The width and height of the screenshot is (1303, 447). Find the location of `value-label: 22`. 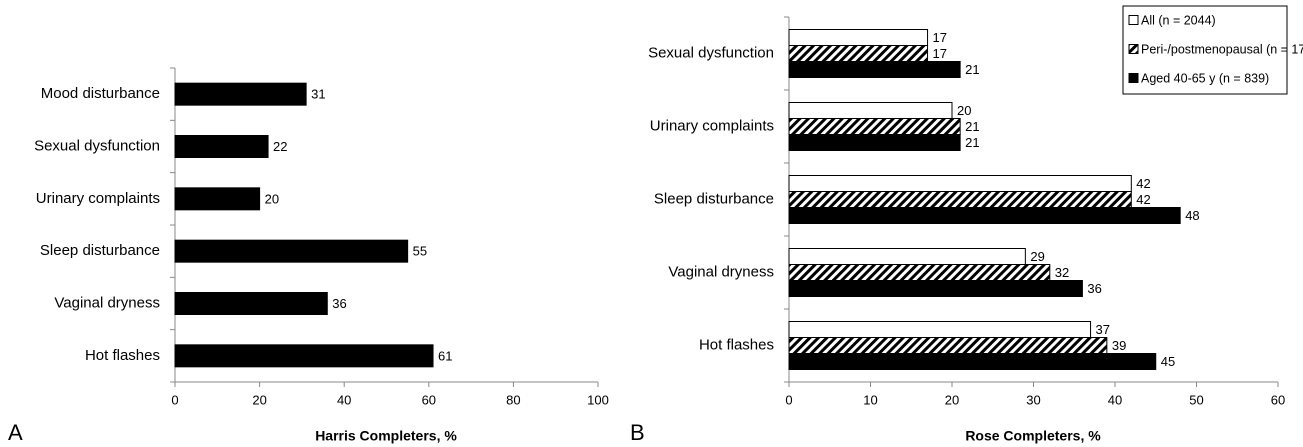

value-label: 22 is located at coordinates (280, 146).